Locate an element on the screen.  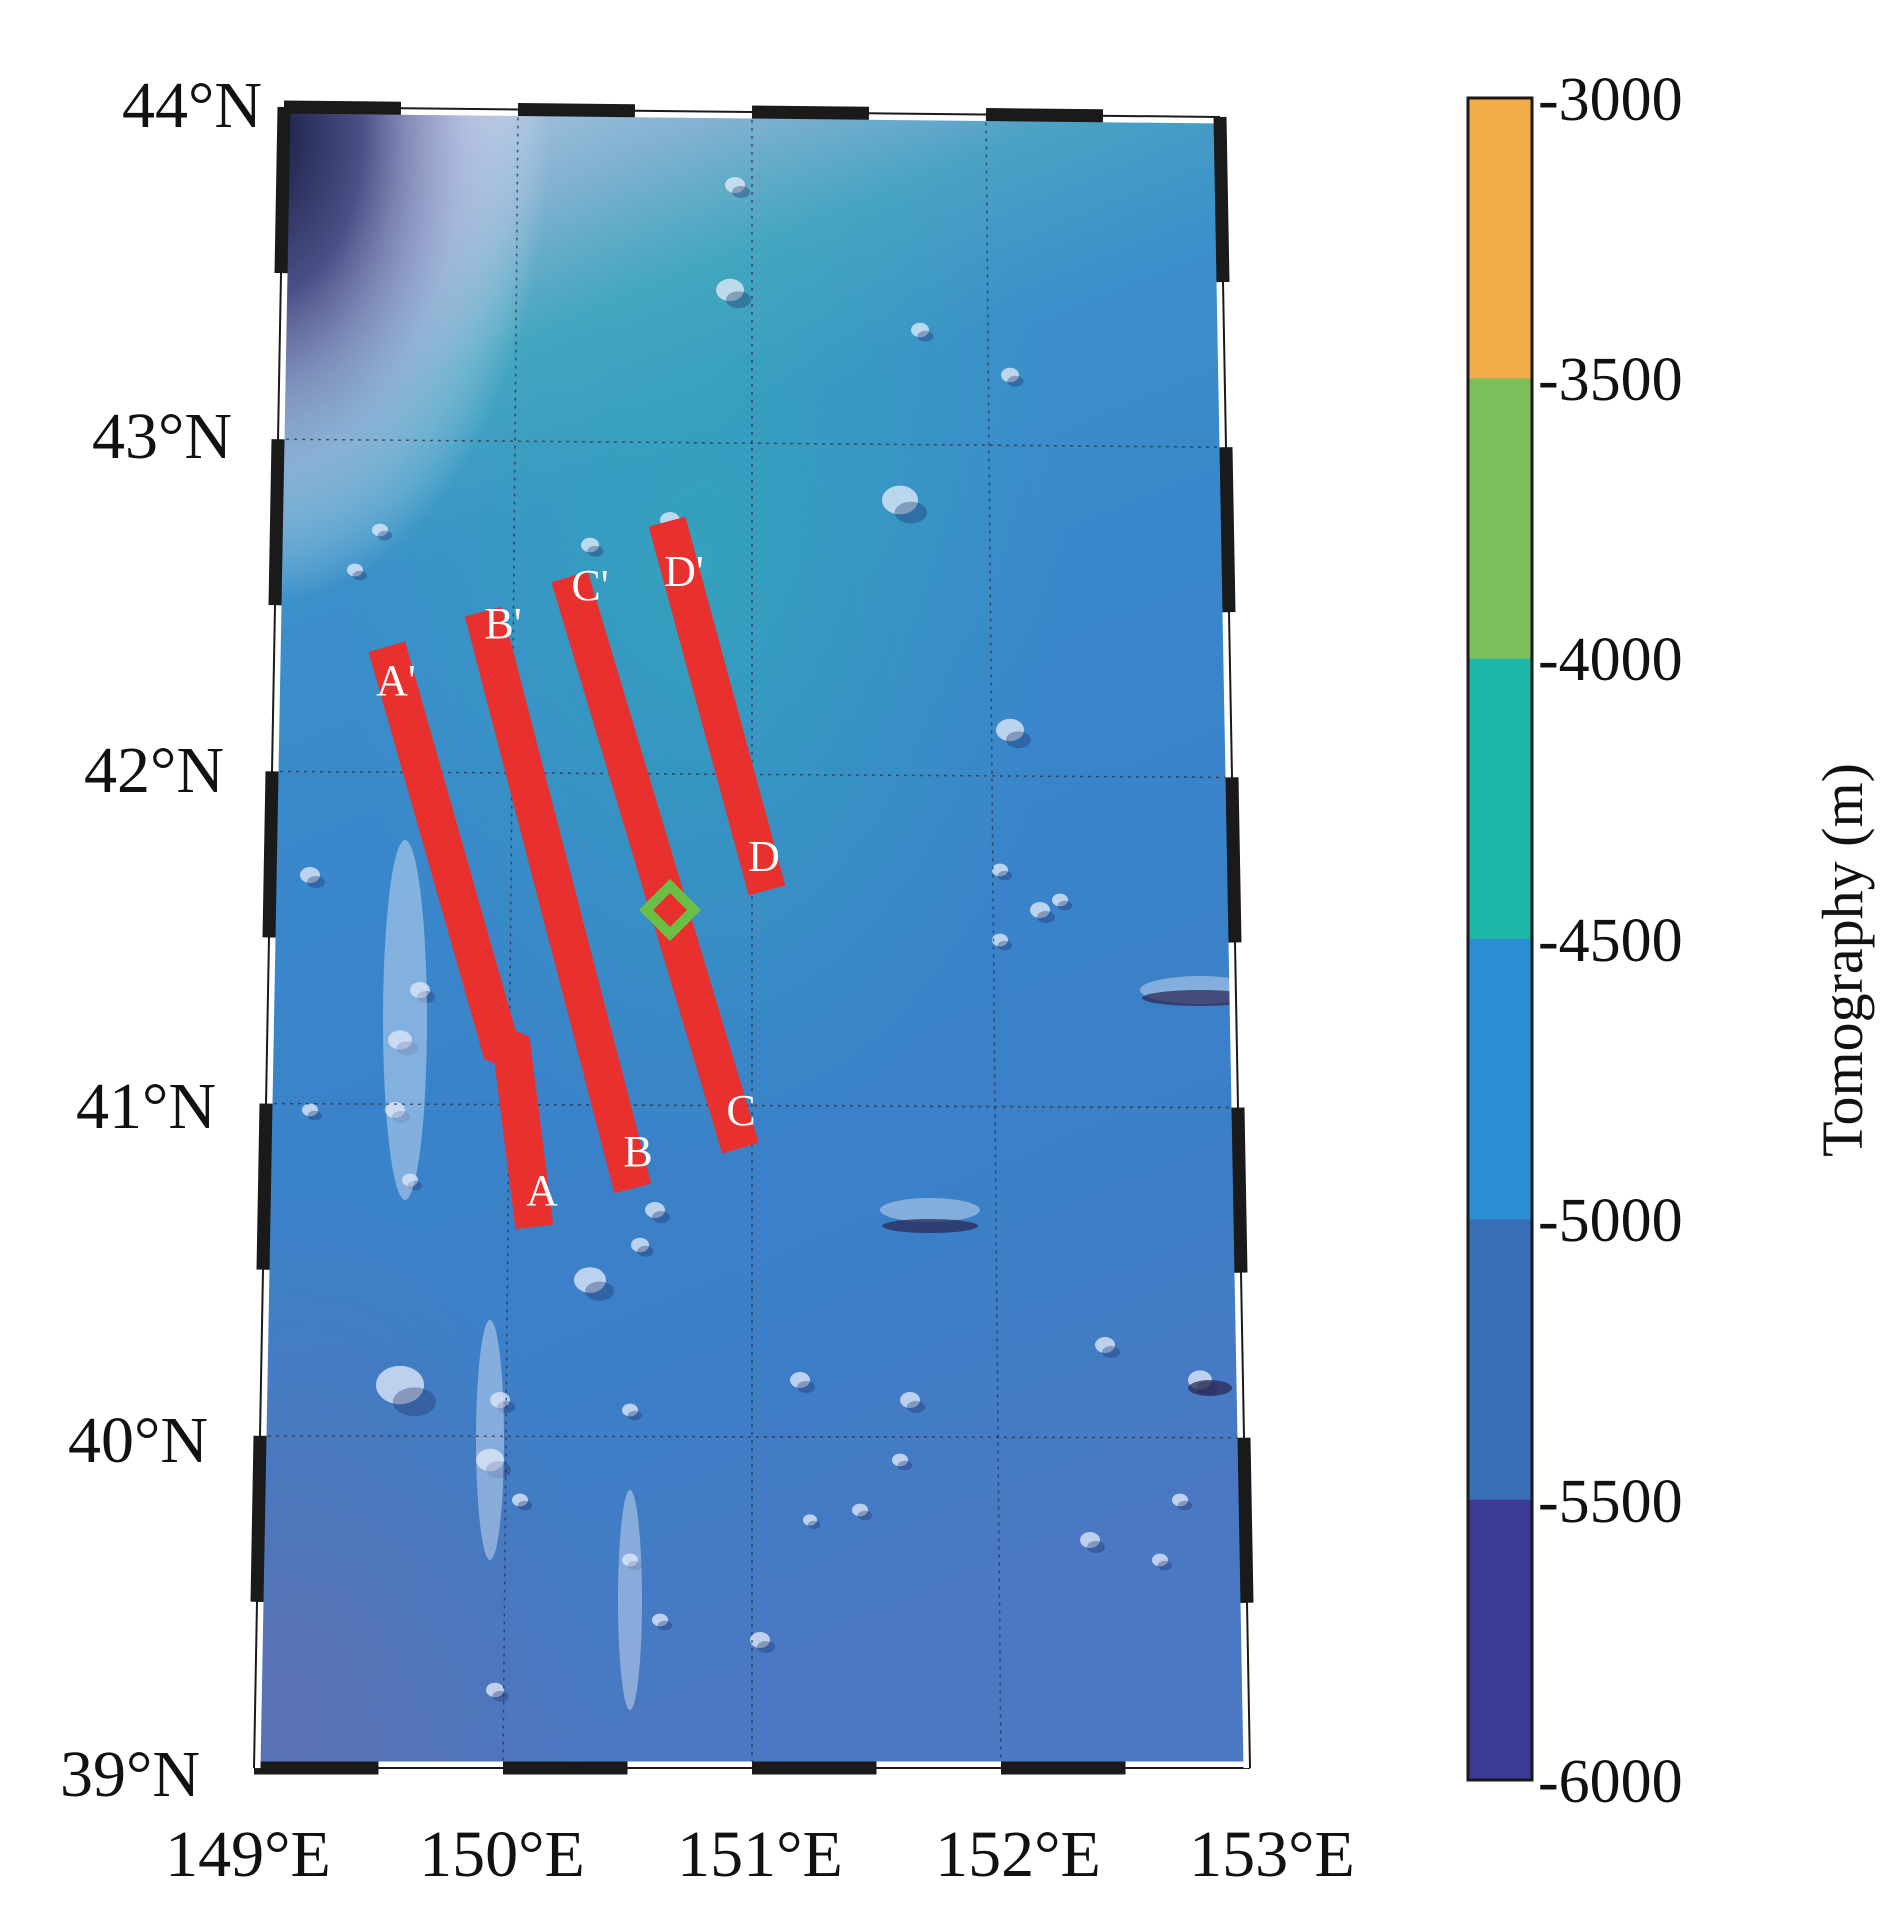
colorbar-tick-5: -5500 is located at coordinates (1610, 1502).